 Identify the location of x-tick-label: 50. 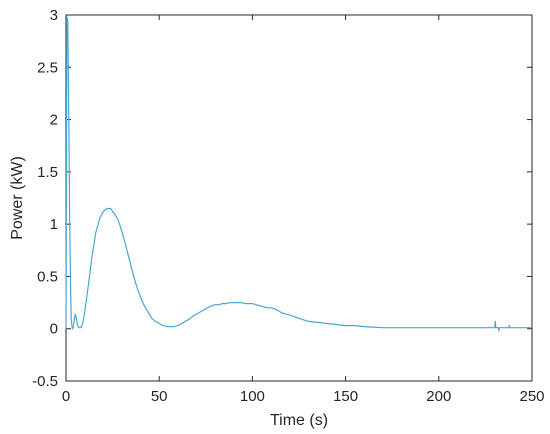
(159, 396).